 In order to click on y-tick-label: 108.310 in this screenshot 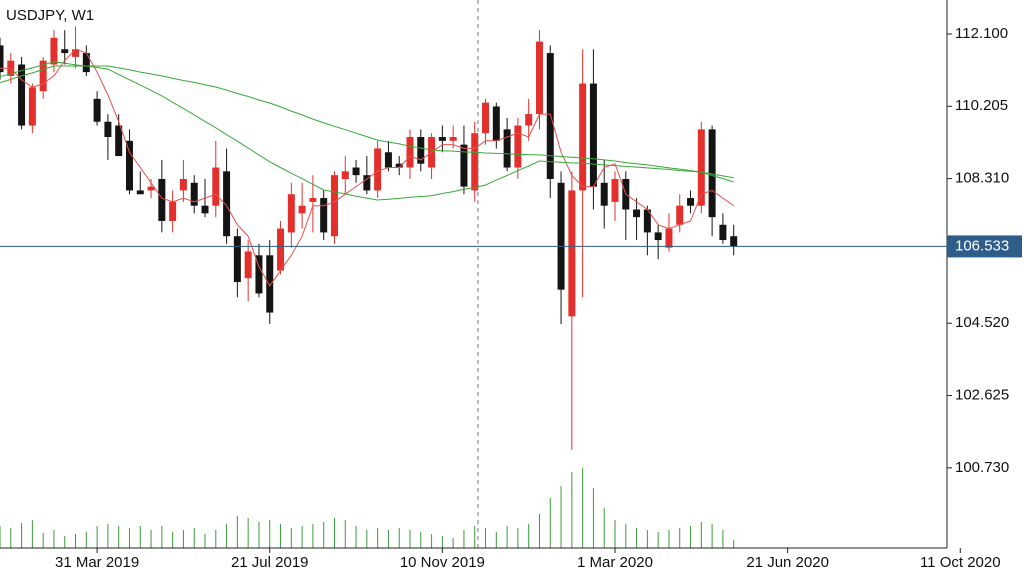, I will do `click(982, 178)`.